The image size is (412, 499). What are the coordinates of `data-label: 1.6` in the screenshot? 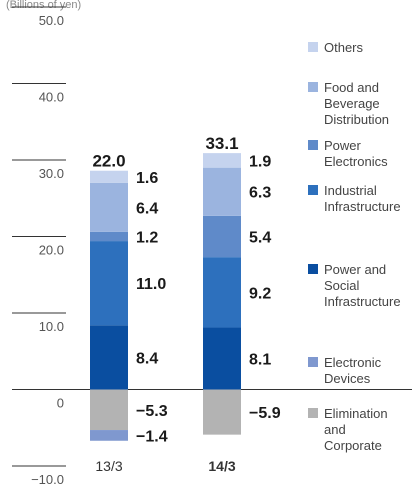 It's located at (147, 178).